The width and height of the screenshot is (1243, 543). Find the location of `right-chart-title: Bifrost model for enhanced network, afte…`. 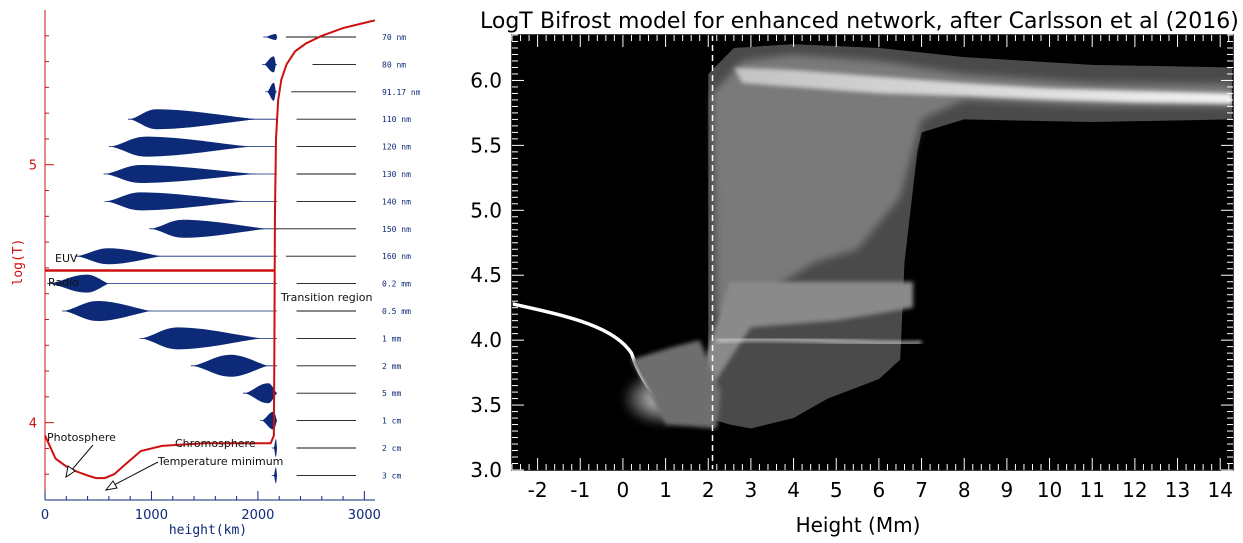

right-chart-title: Bifrost model for enhanced network, afte… is located at coordinates (889, 21).